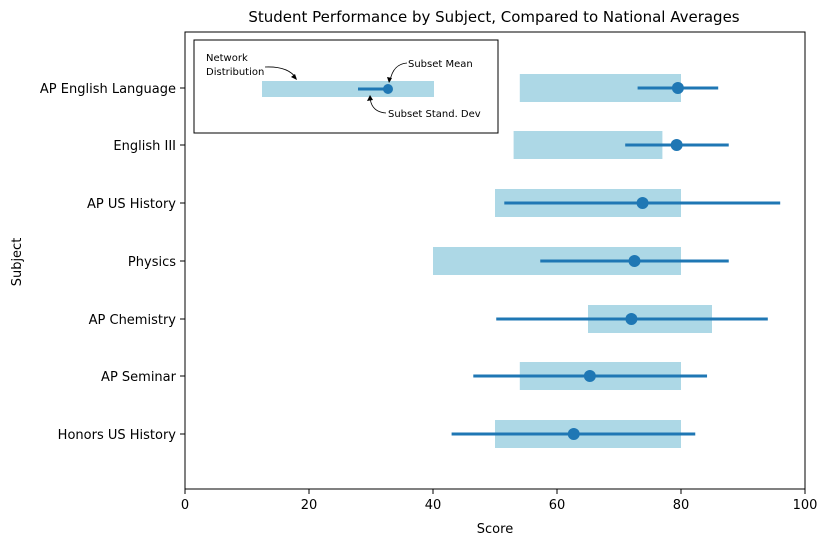  Describe the element at coordinates (152, 262) in the screenshot. I see `y-tick-label: Physics` at that location.